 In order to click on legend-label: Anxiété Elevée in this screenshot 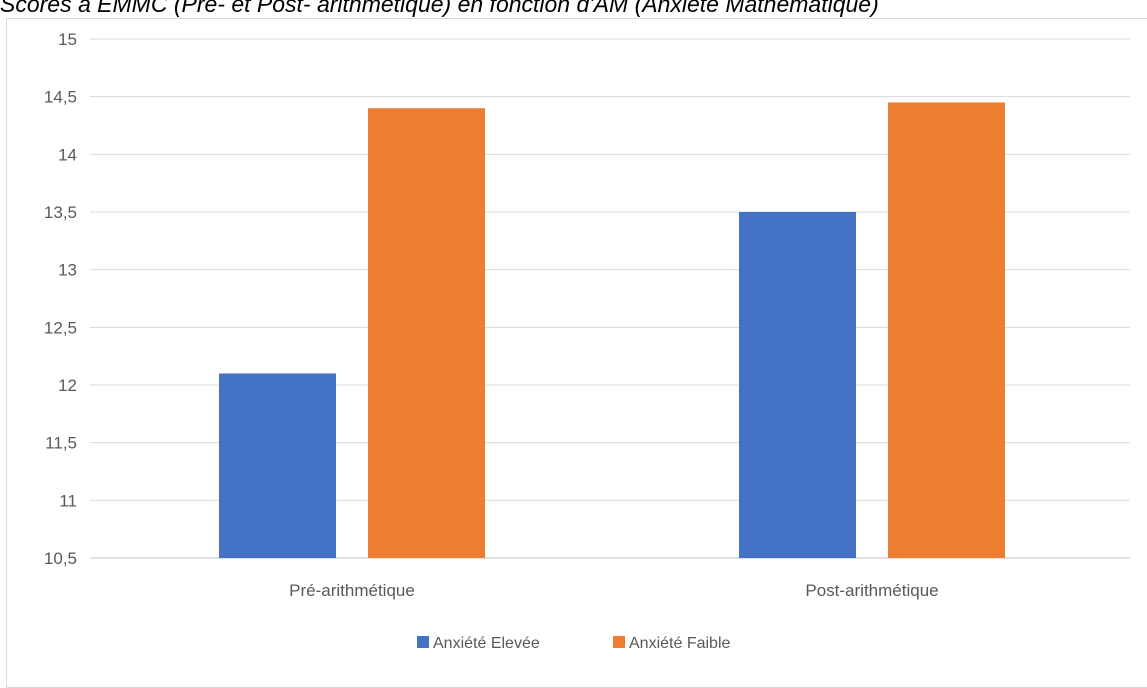, I will do `click(486, 643)`.